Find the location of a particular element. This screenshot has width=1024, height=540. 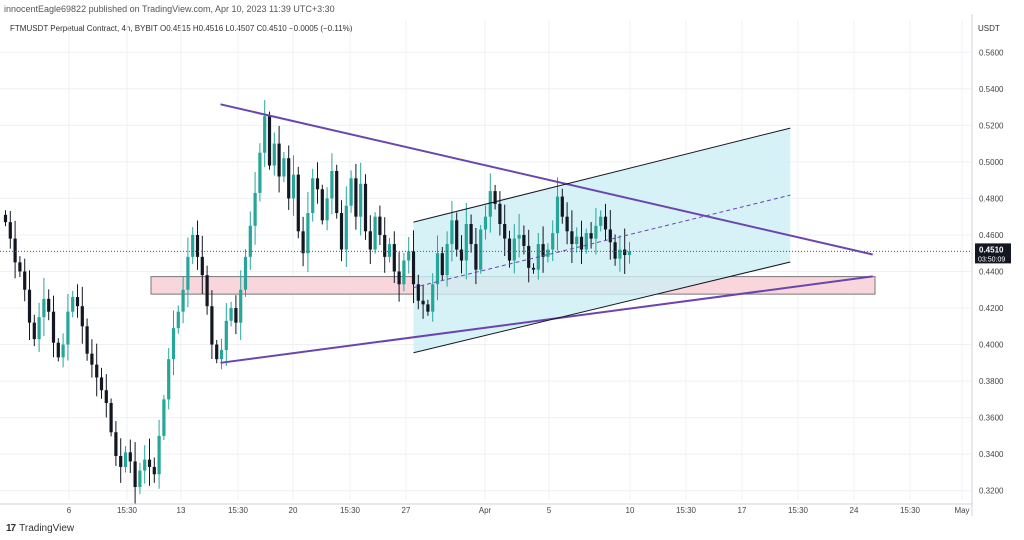

price-tick-label: 0.3600 is located at coordinates (991, 418).